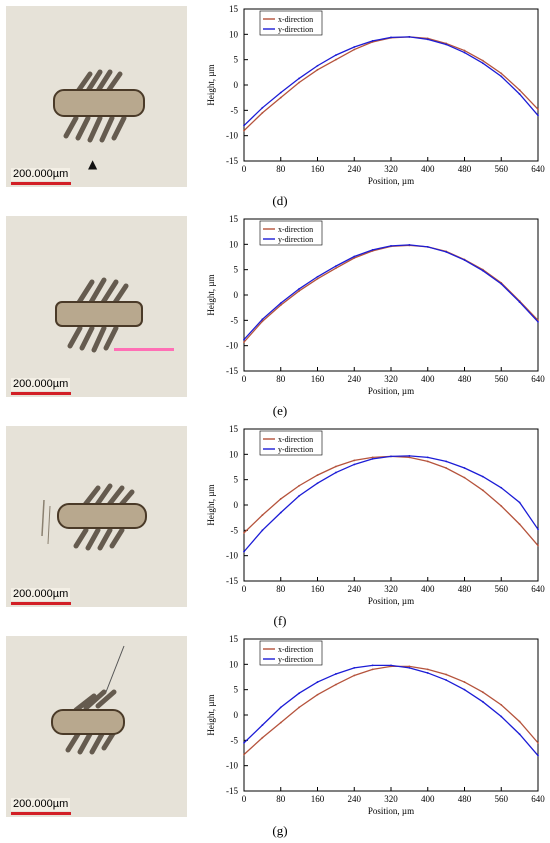 The height and width of the screenshot is (843, 550). I want to click on wear-scar-f, so click(96, 516).